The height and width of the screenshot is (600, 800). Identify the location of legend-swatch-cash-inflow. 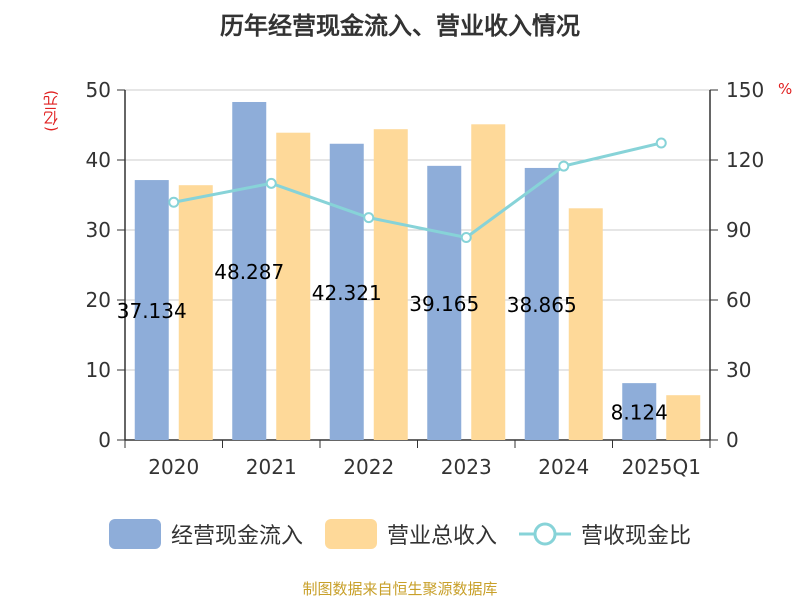
(134, 534).